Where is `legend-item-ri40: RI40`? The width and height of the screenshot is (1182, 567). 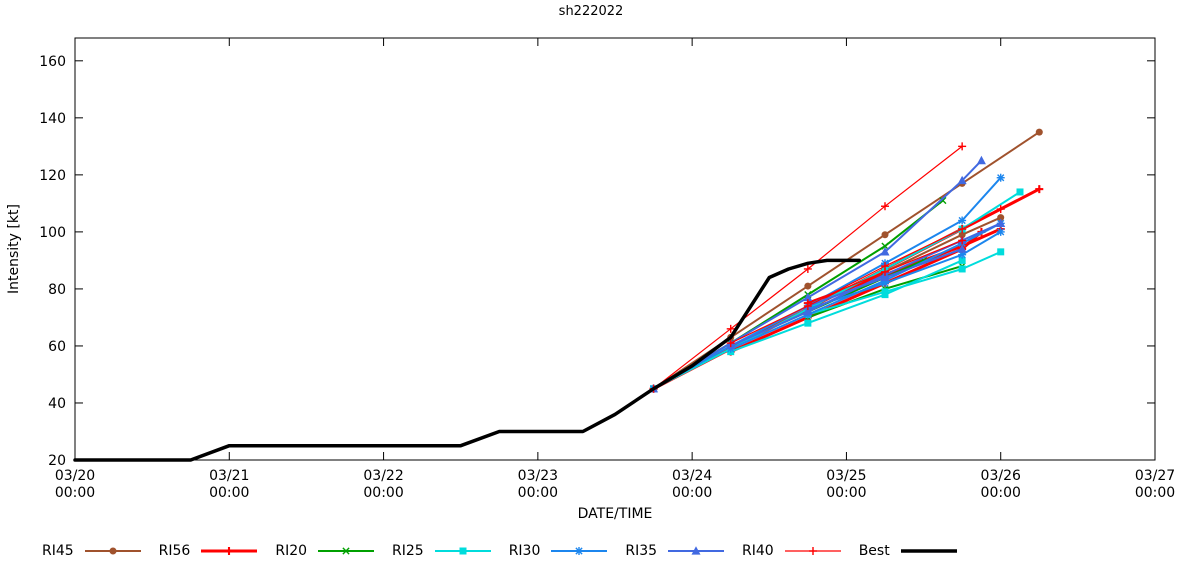 legend-item-ri40: RI40 is located at coordinates (792, 551).